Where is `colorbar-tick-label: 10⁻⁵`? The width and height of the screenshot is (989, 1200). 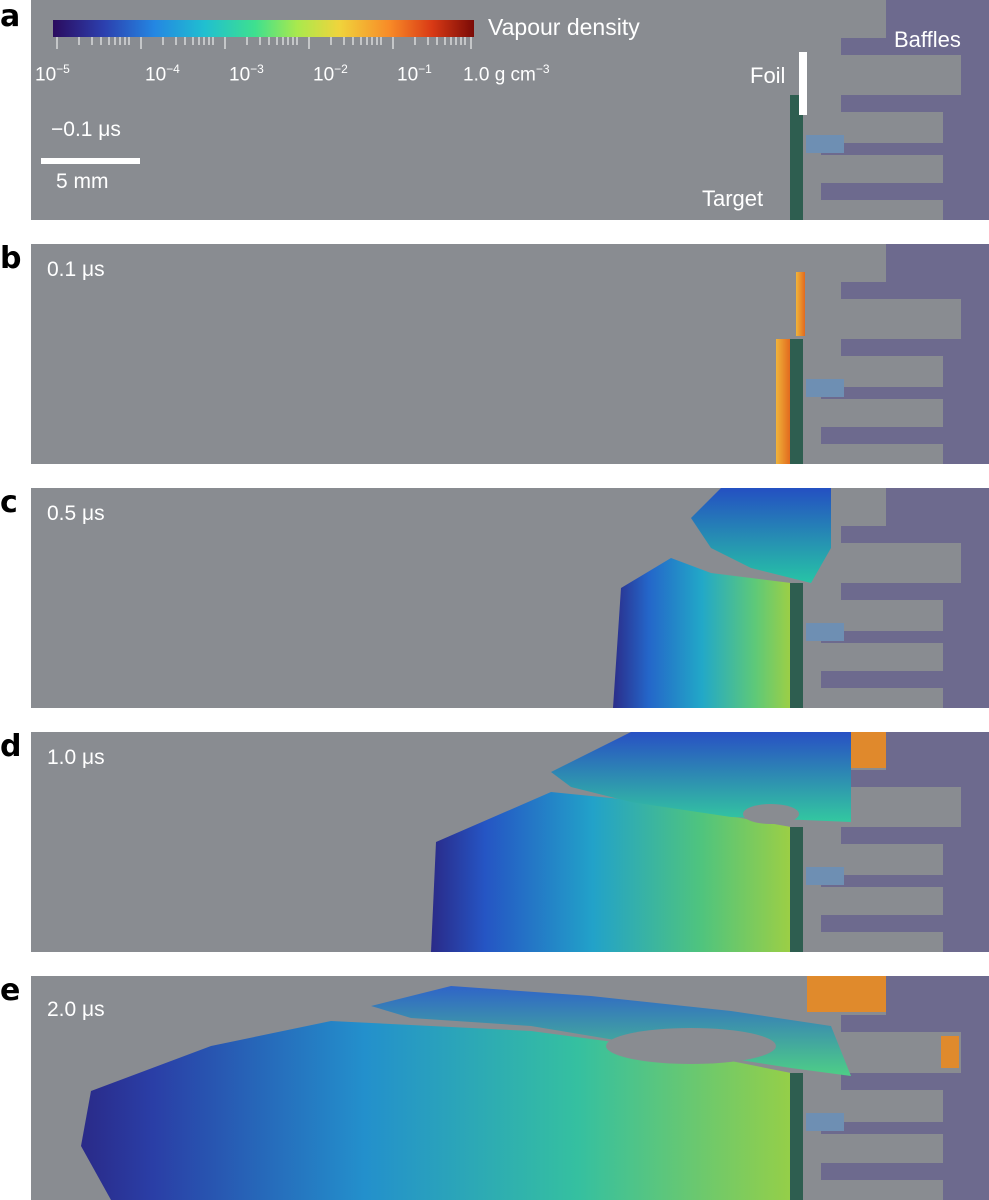 colorbar-tick-label: 10⁻⁵ is located at coordinates (52, 74).